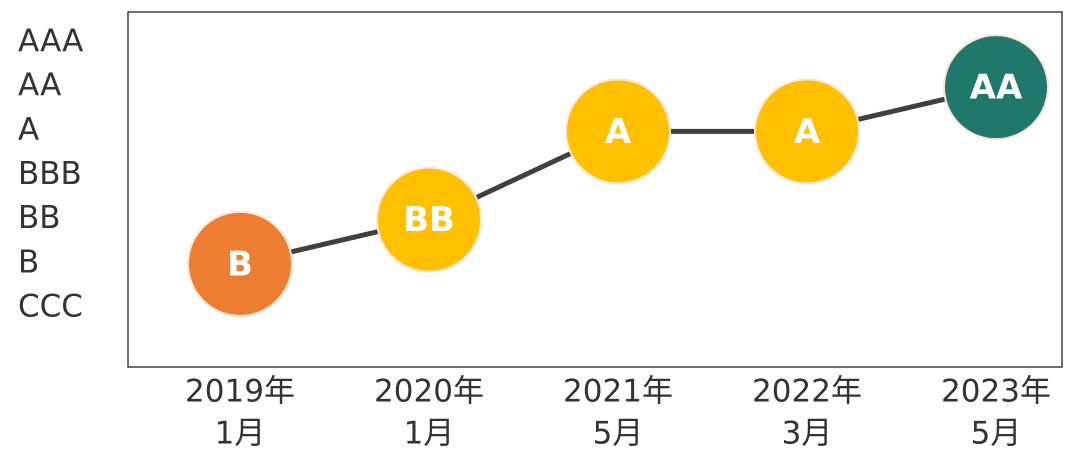 This screenshot has height=451, width=1068. Describe the element at coordinates (996, 392) in the screenshot. I see `x-tick-label: 2023年` at that location.